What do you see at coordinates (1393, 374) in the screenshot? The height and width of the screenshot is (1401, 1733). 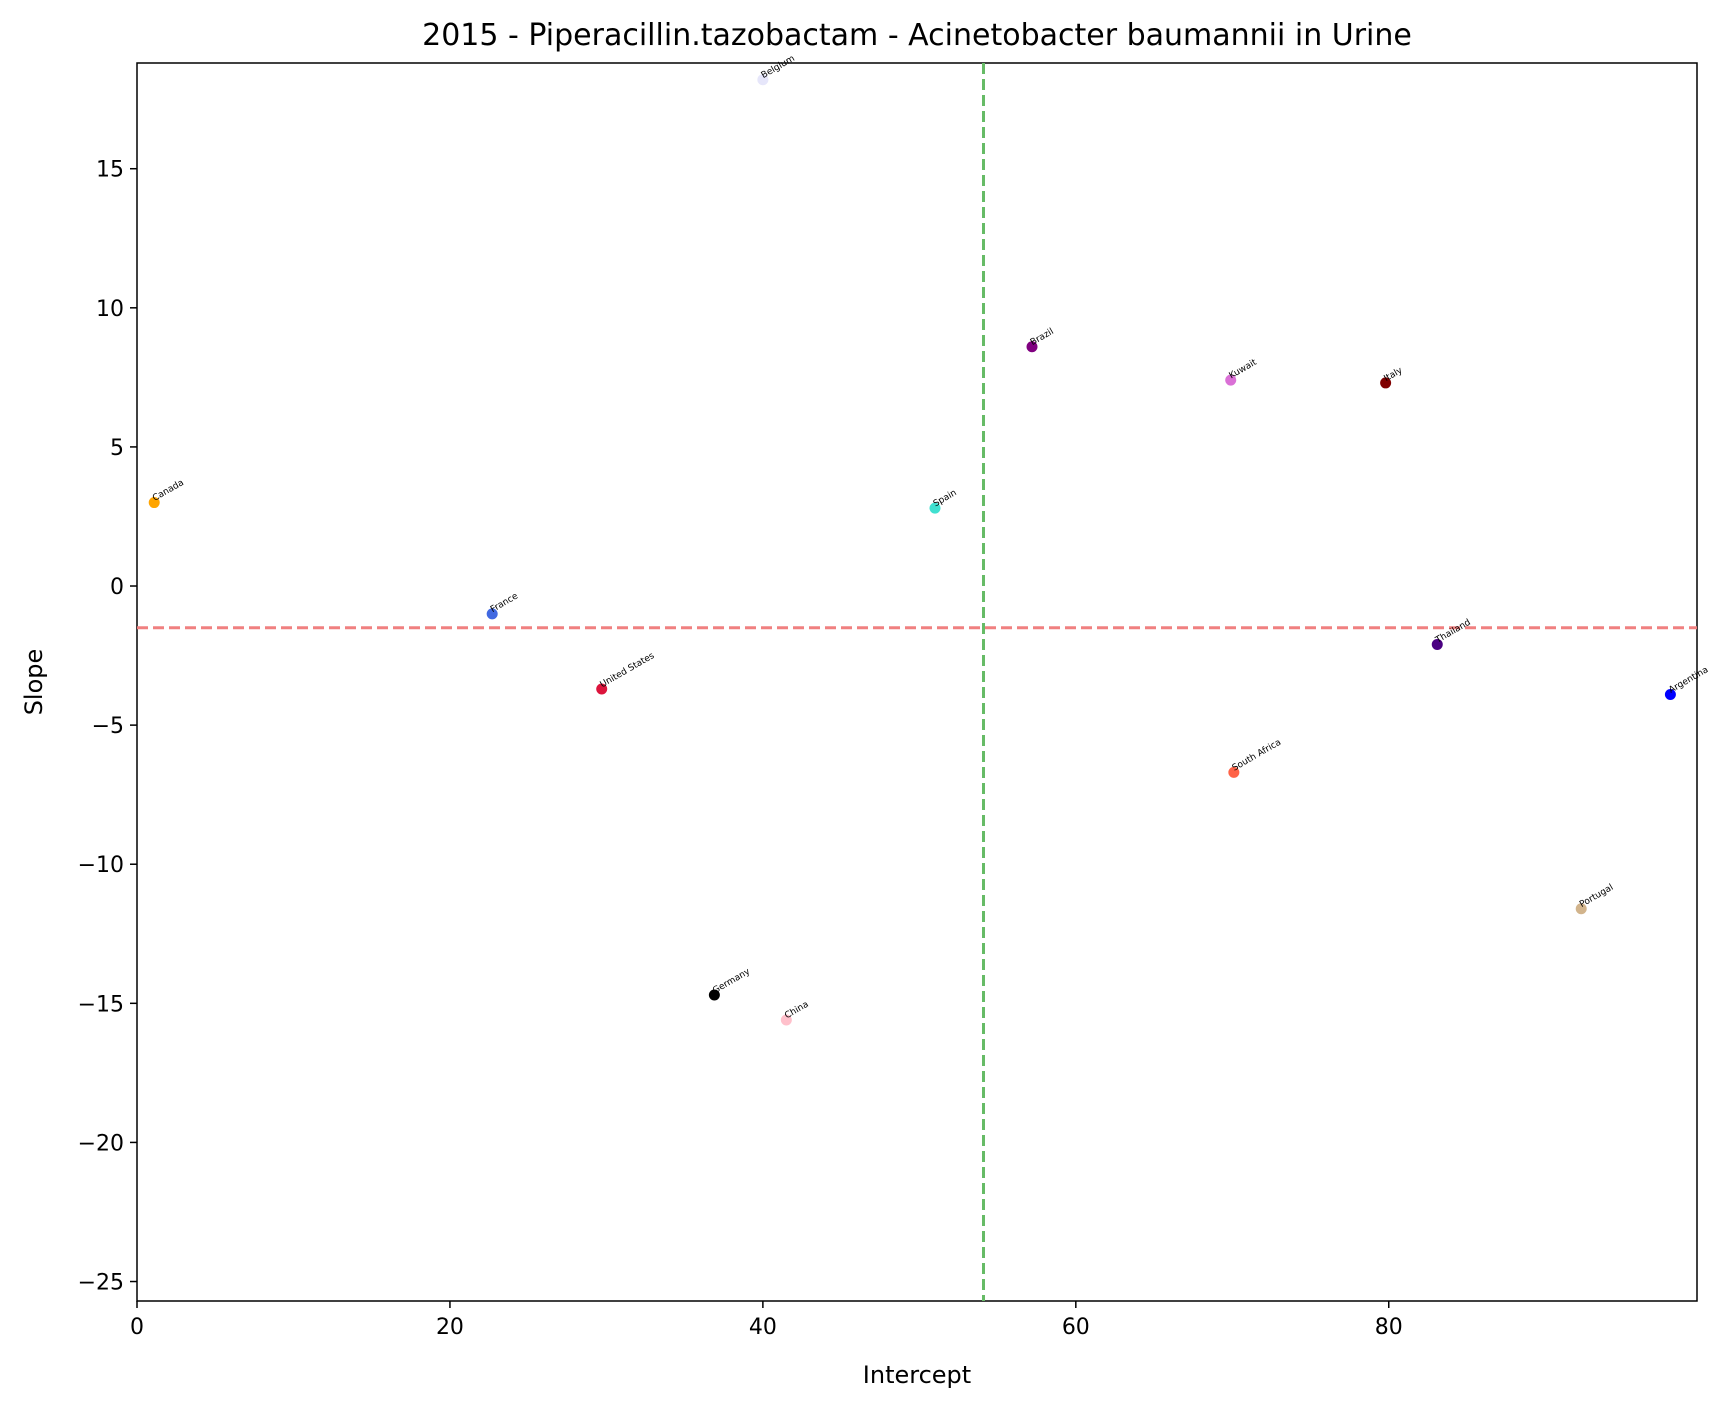 I see `data-point-label: Italy` at bounding box center [1393, 374].